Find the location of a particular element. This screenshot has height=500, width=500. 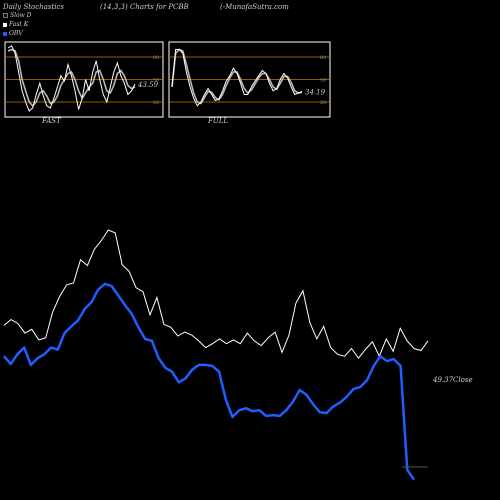

value-label-fast: 43.59 is located at coordinates (148, 85).